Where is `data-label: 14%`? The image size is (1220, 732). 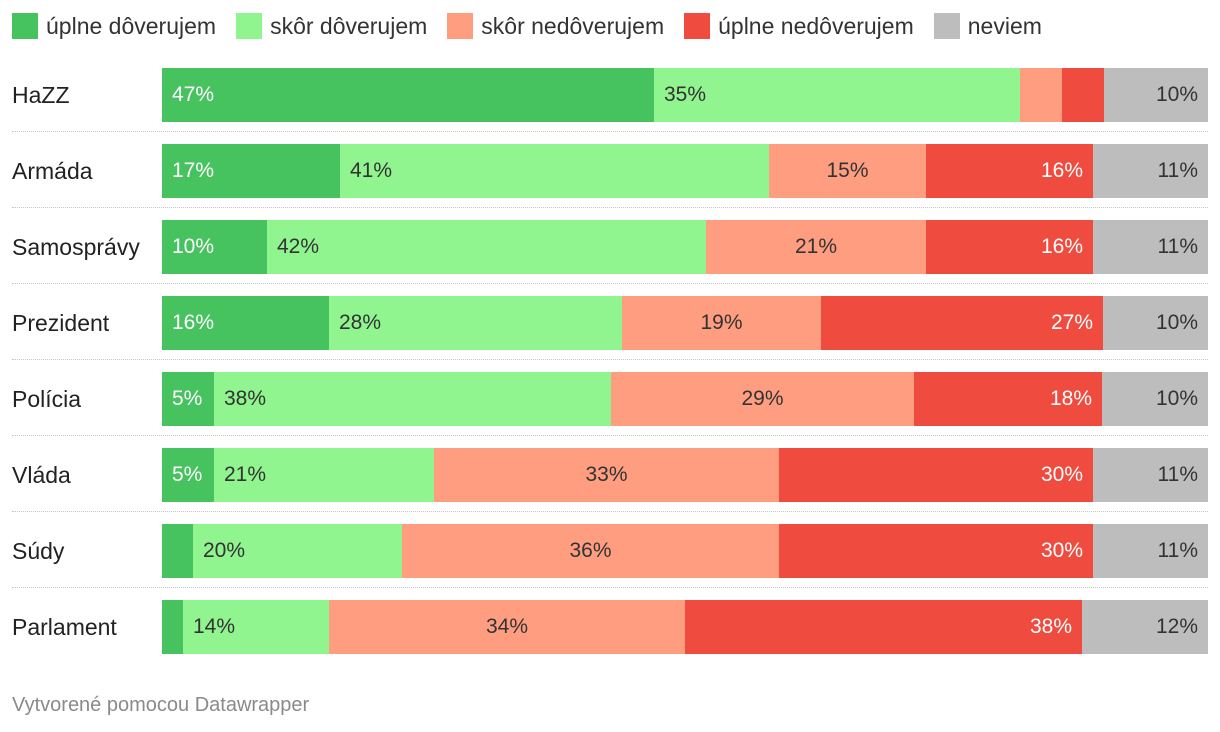 data-label: 14% is located at coordinates (214, 626).